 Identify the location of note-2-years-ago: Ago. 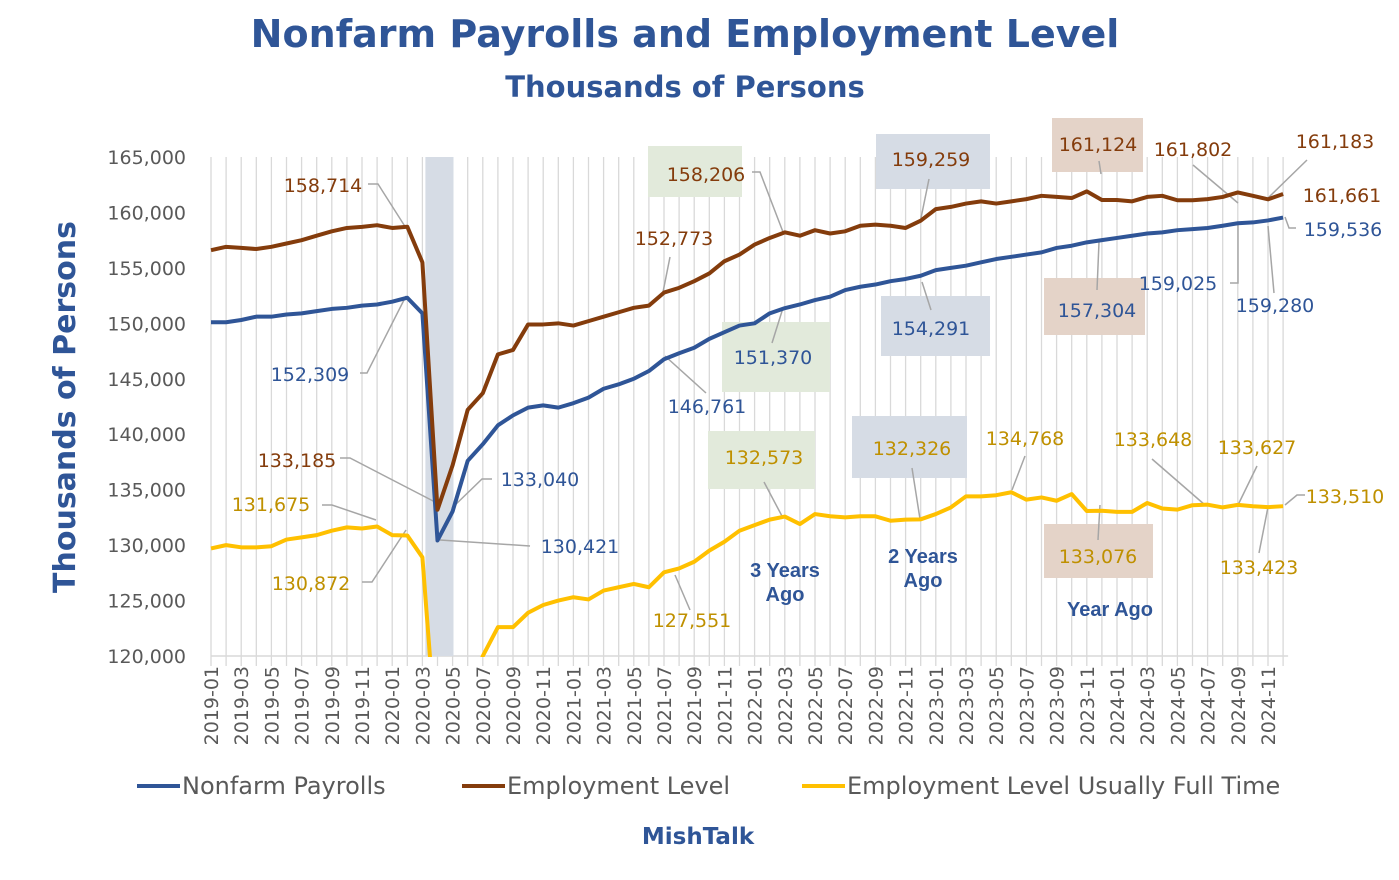
(923, 581).